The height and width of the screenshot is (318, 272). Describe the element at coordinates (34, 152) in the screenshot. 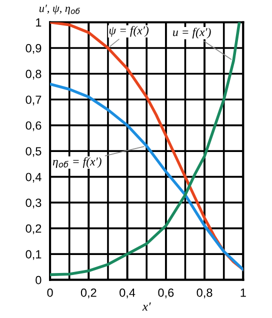

I see `y-tick-label: 0,5` at that location.